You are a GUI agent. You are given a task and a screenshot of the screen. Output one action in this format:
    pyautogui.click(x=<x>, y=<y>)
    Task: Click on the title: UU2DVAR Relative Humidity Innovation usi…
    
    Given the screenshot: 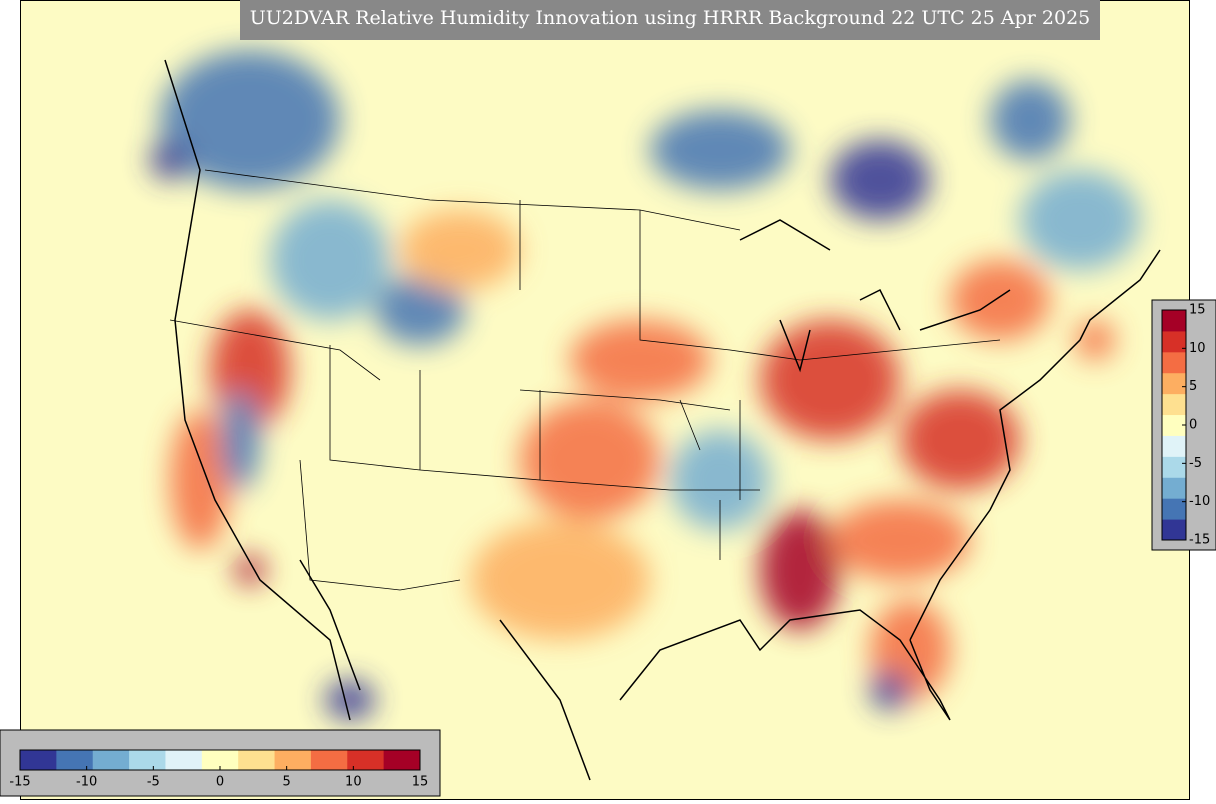 What is the action you would take?
    pyautogui.click(x=670, y=18)
    